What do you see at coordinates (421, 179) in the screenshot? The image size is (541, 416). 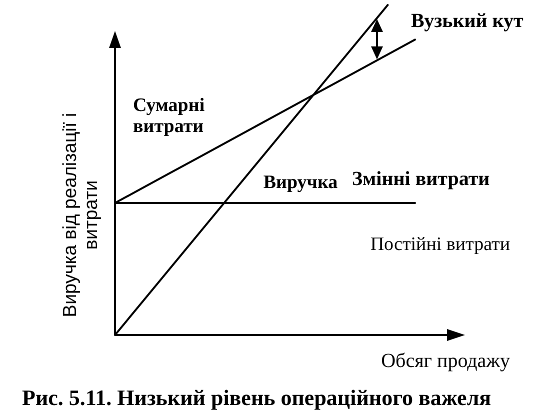 I see `annotation: Змінні витрати` at bounding box center [421, 179].